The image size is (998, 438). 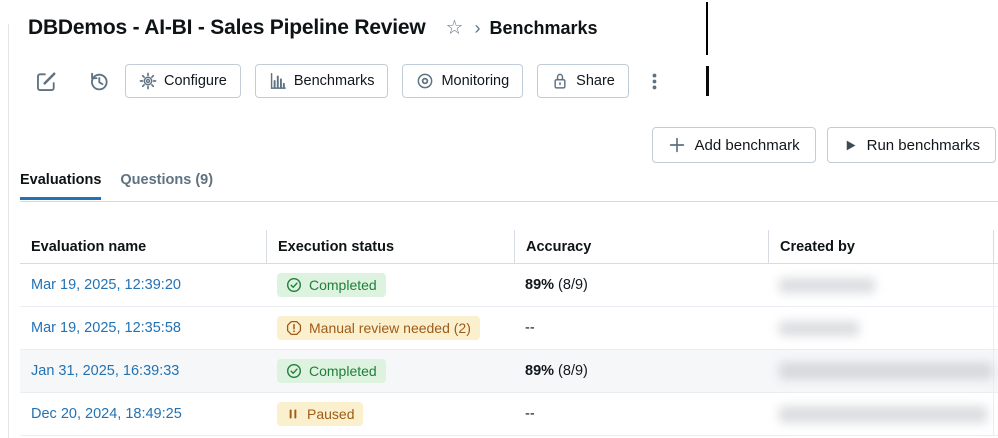 What do you see at coordinates (560, 81) in the screenshot?
I see `lock-icon` at bounding box center [560, 81].